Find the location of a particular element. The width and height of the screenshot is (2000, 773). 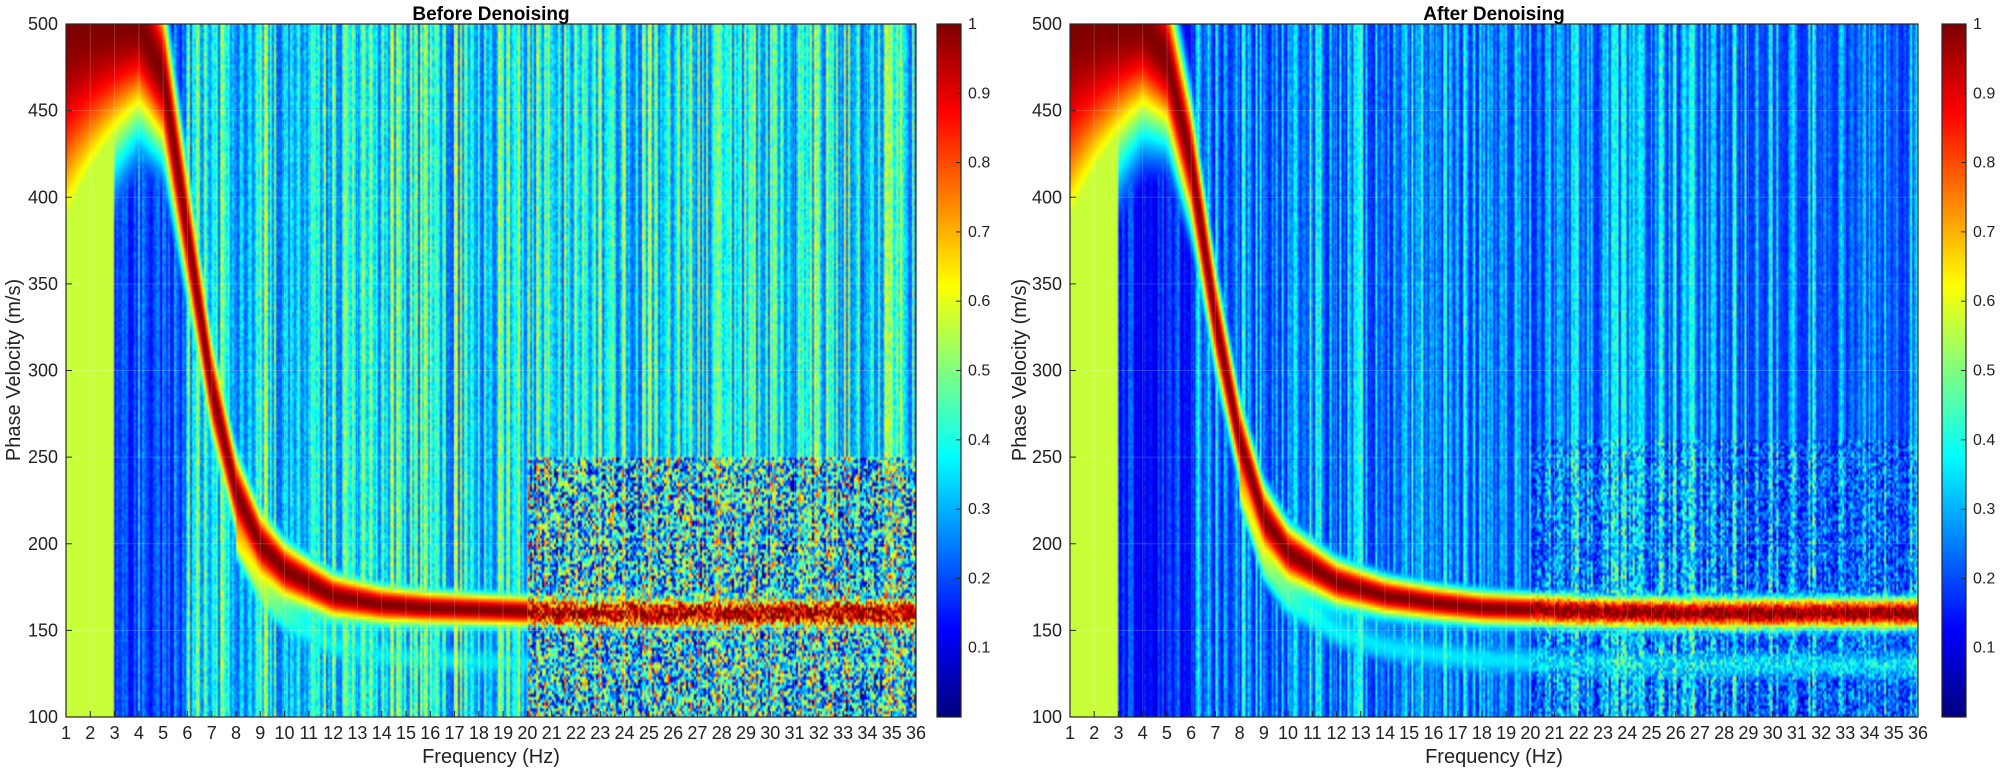

x-tick-label: 5 is located at coordinates (1167, 733).